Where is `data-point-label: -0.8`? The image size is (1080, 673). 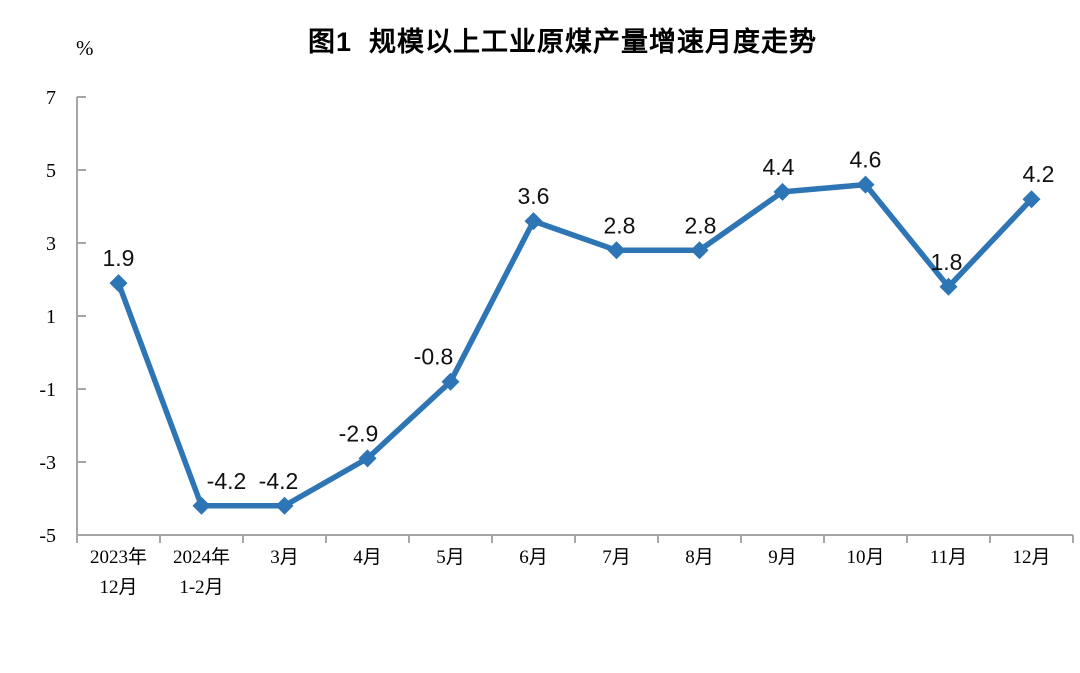
data-point-label: -0.8 is located at coordinates (434, 357).